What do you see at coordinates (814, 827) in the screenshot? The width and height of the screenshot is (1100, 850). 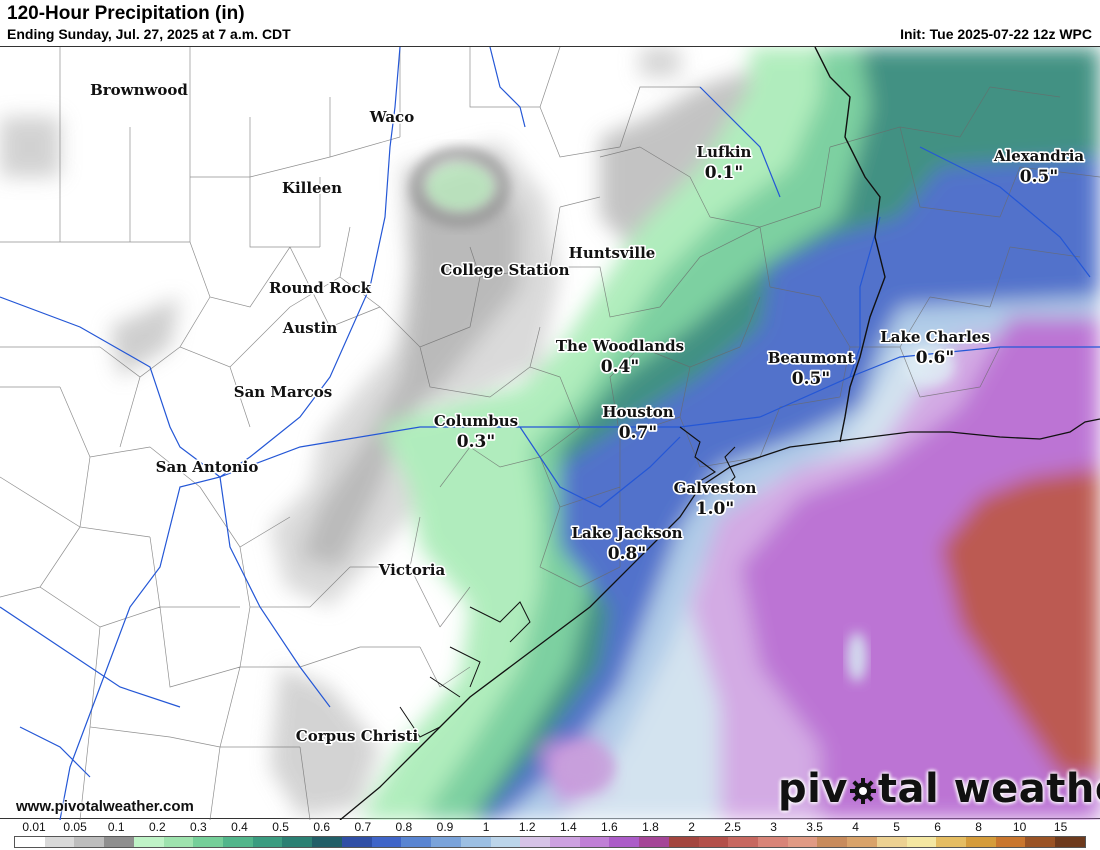 I see `legend-label: 3.5` at bounding box center [814, 827].